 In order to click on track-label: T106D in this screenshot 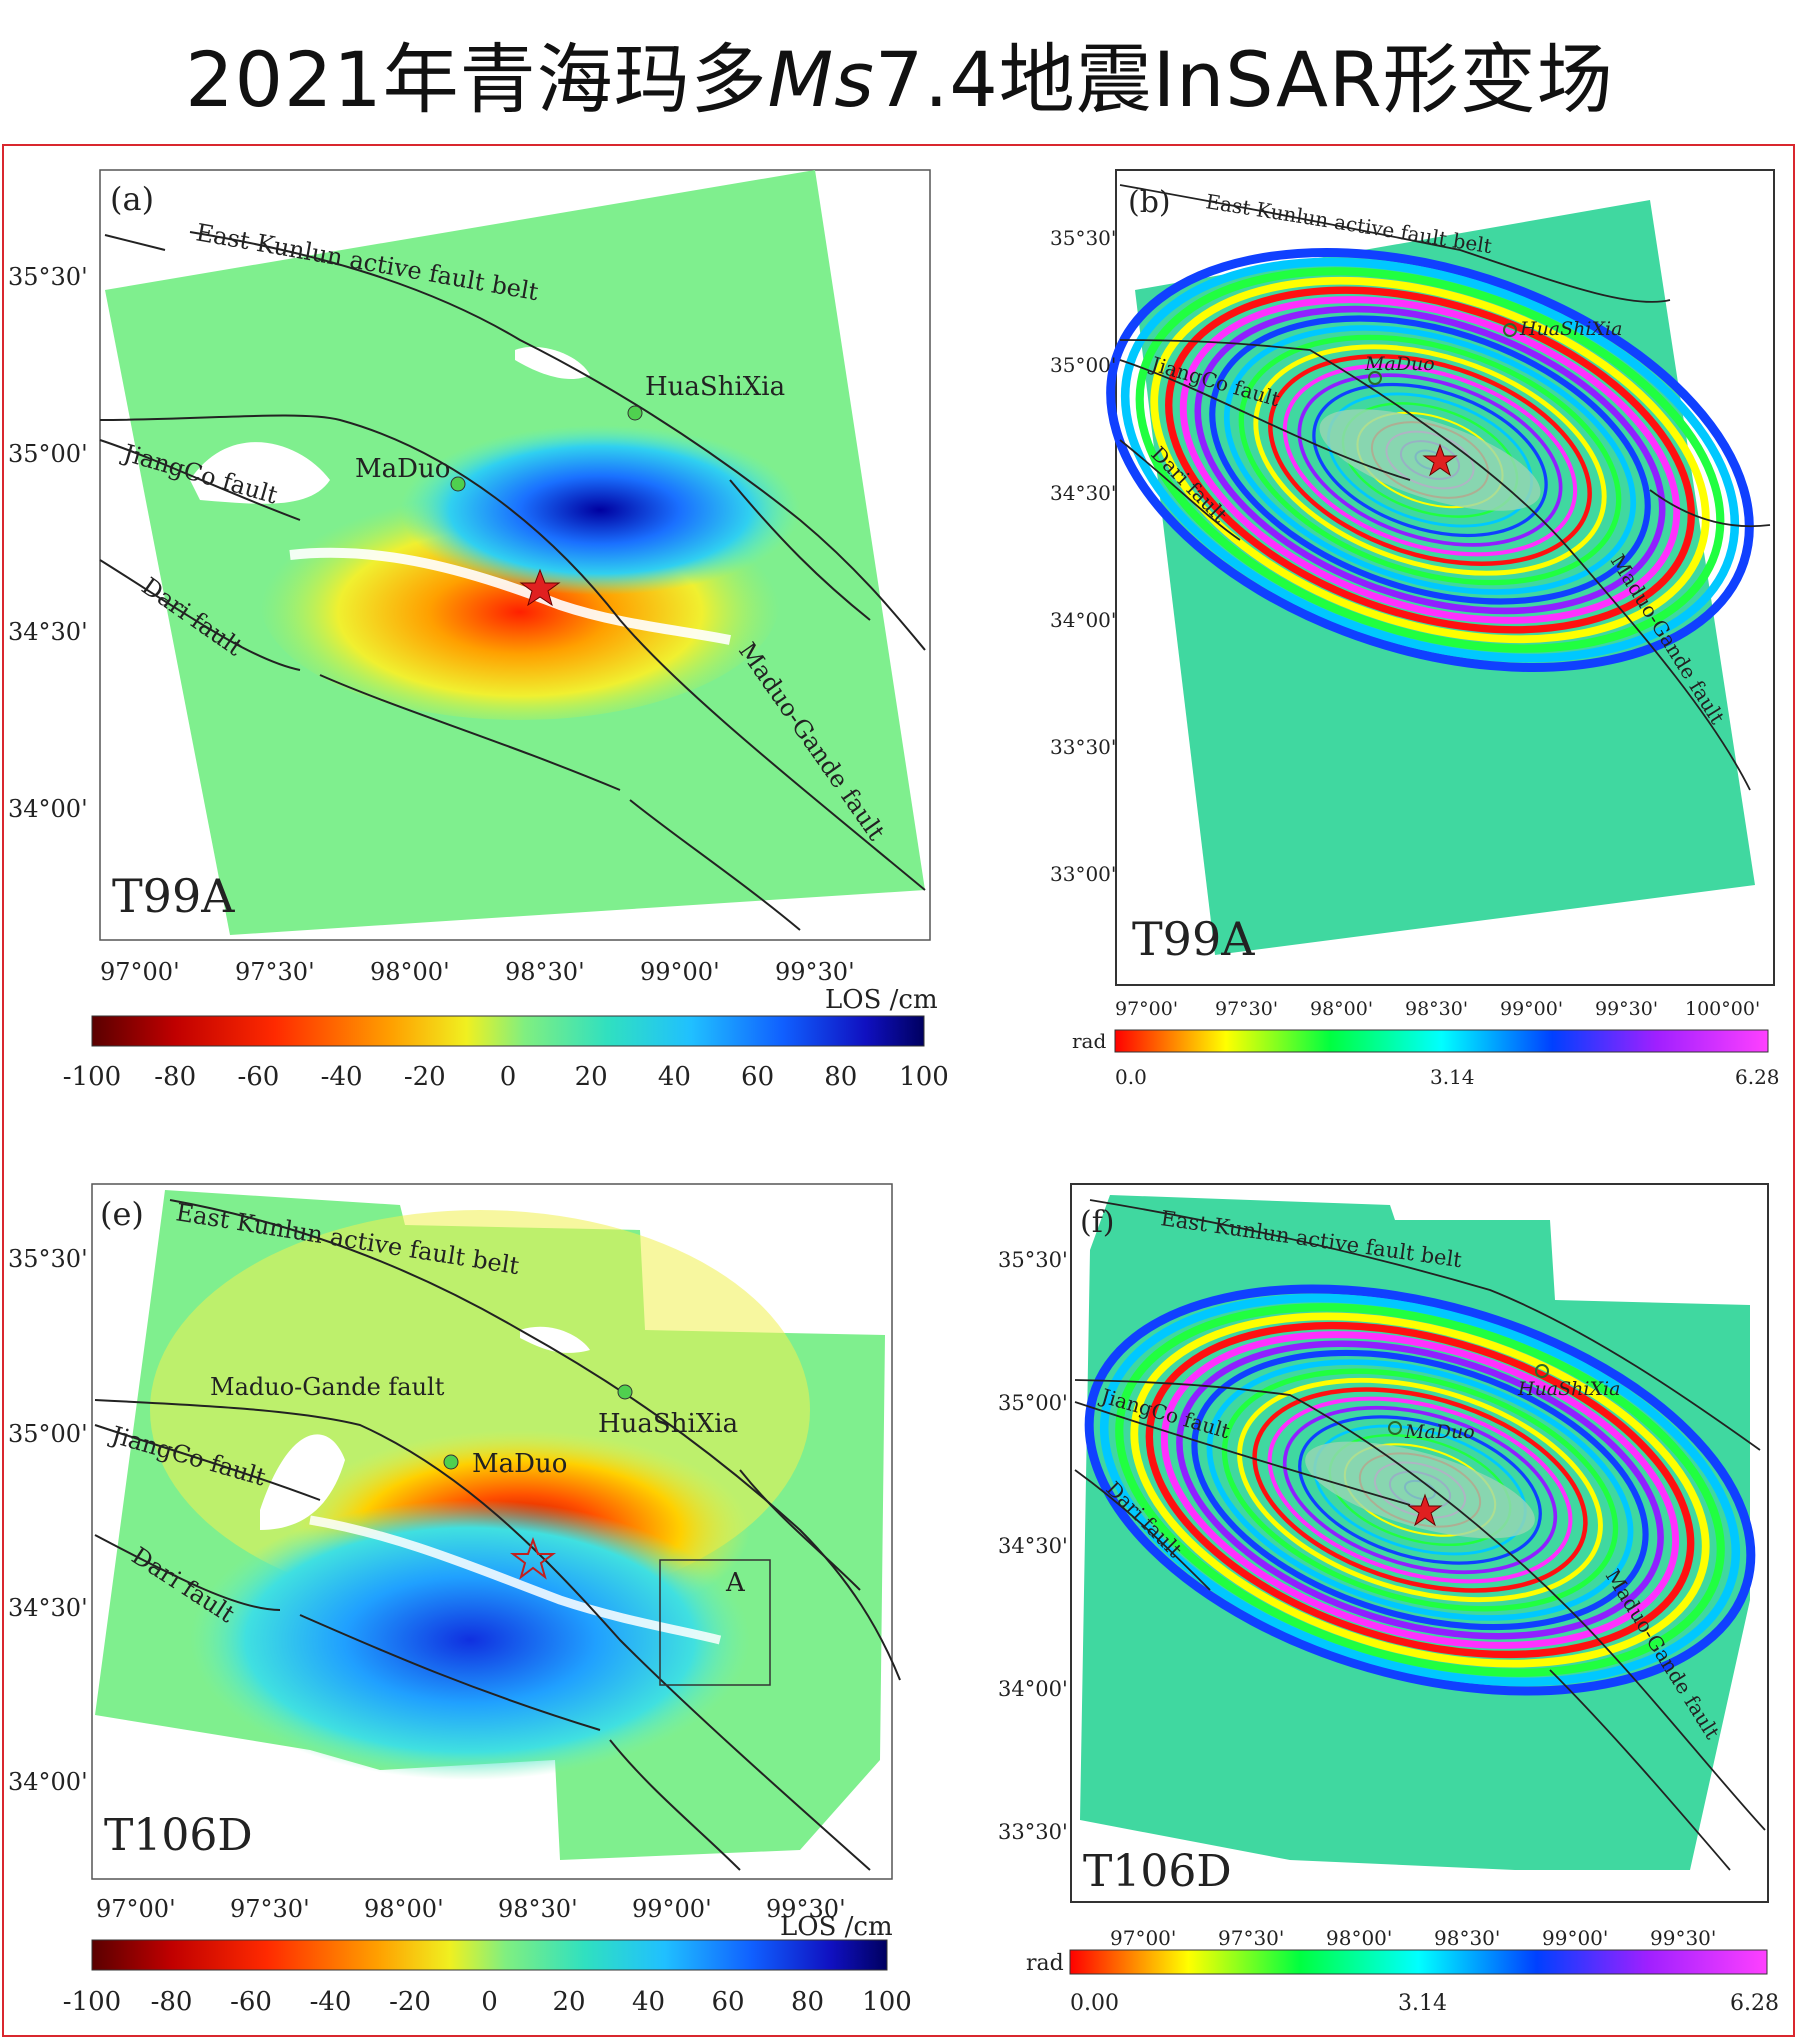, I will do `click(178, 1835)`.